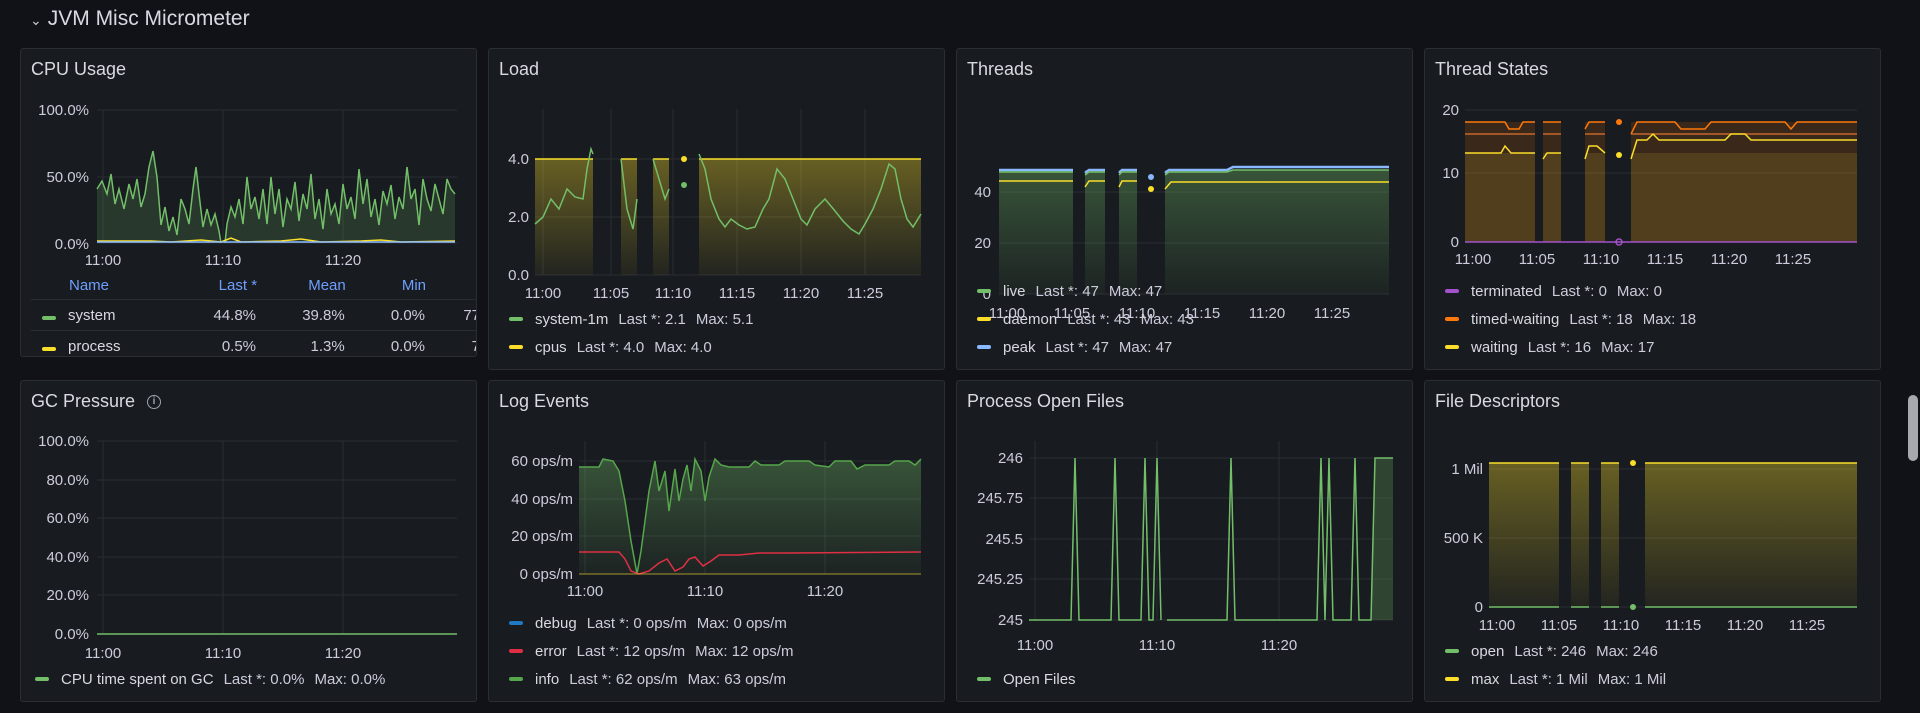  I want to click on y-tick: 100.0%, so click(63, 110).